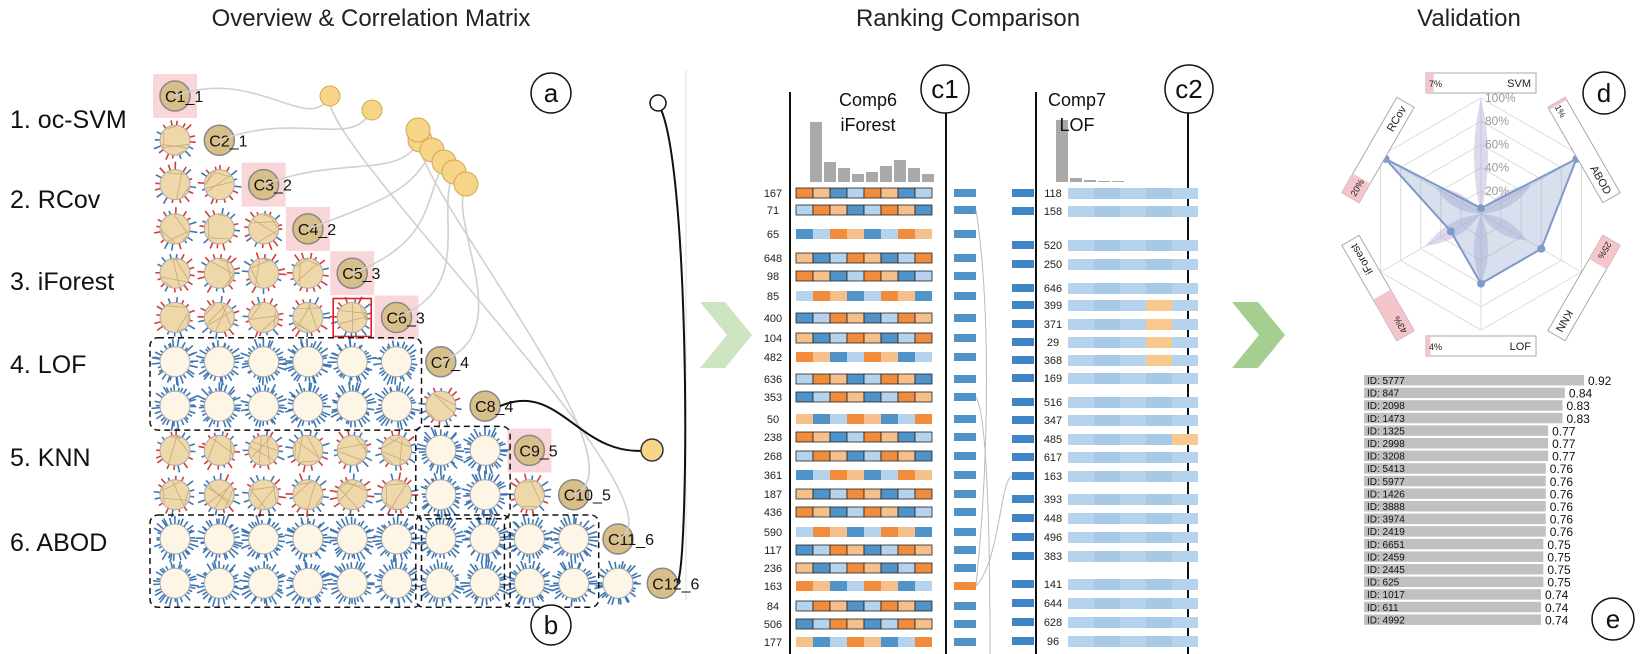  I want to click on component-node, so click(529, 450).